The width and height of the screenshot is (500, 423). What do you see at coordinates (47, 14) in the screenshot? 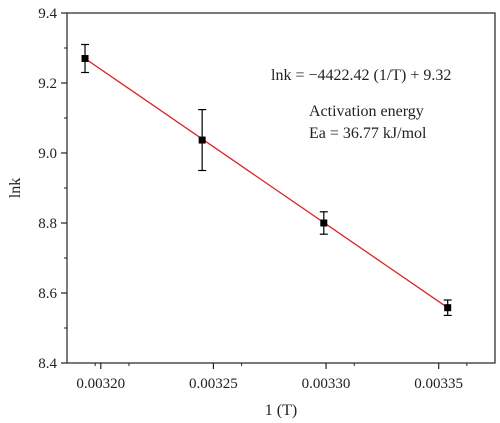
I see `y-tick-label: 9.4` at bounding box center [47, 14].